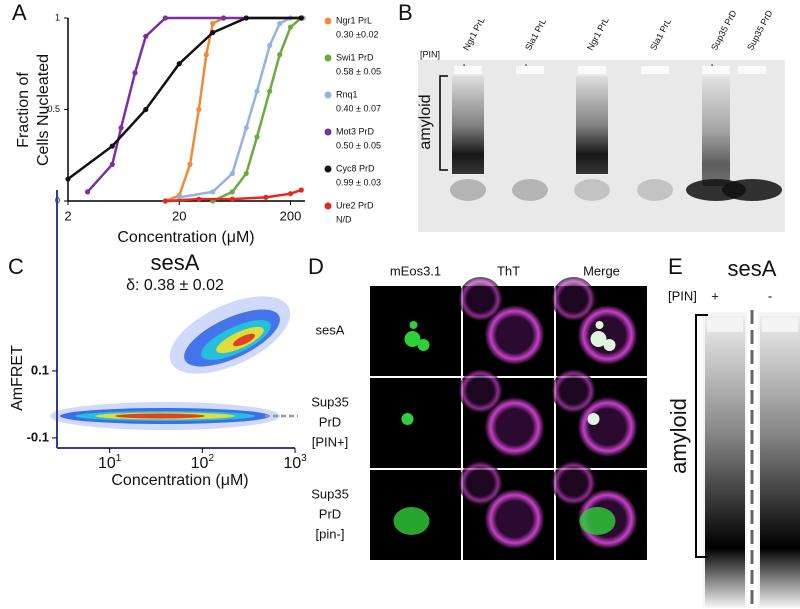 The width and height of the screenshot is (800, 609). What do you see at coordinates (16, 266) in the screenshot?
I see `panel-label: C` at bounding box center [16, 266].